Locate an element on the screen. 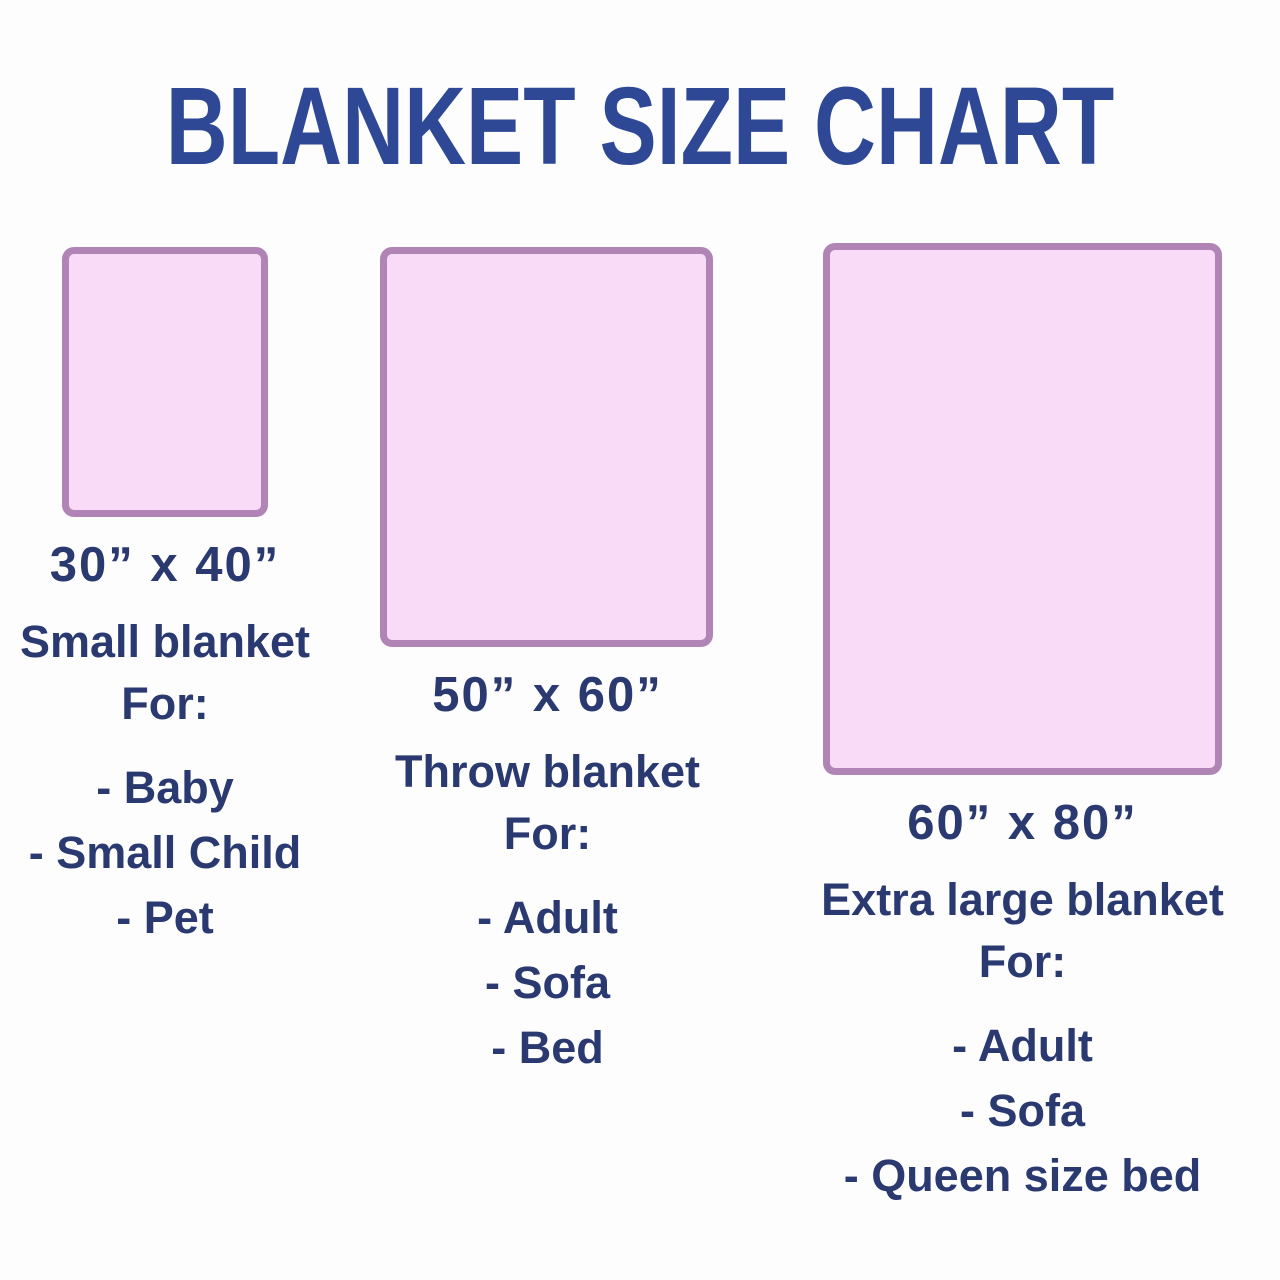  blanket-name: Small blanket is located at coordinates (165, 641).